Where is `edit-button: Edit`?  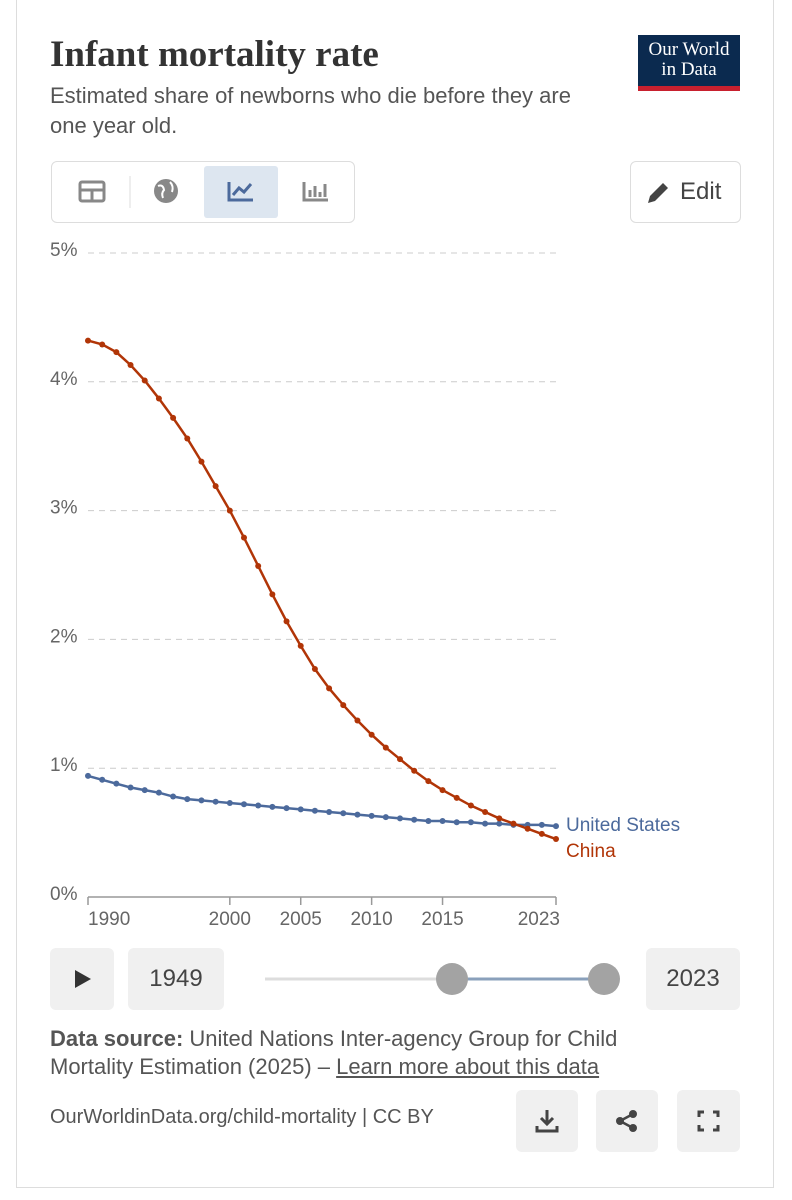 edit-button: Edit is located at coordinates (685, 192).